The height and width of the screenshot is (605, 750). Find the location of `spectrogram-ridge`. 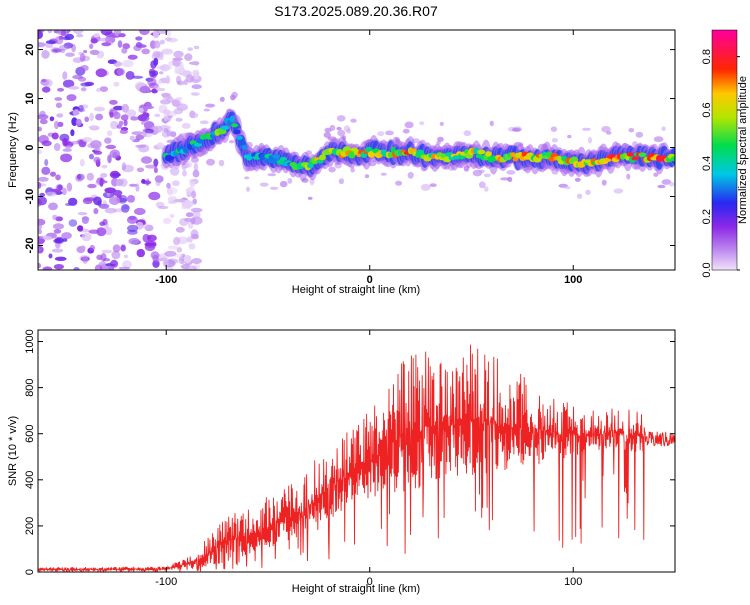

spectrogram-ridge is located at coordinates (418, 145).